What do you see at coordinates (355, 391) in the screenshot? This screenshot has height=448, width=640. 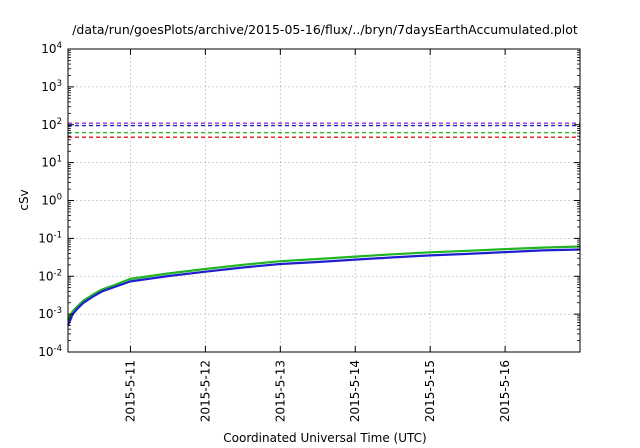 I see `x-tick-label: 2015-5-14` at bounding box center [355, 391].